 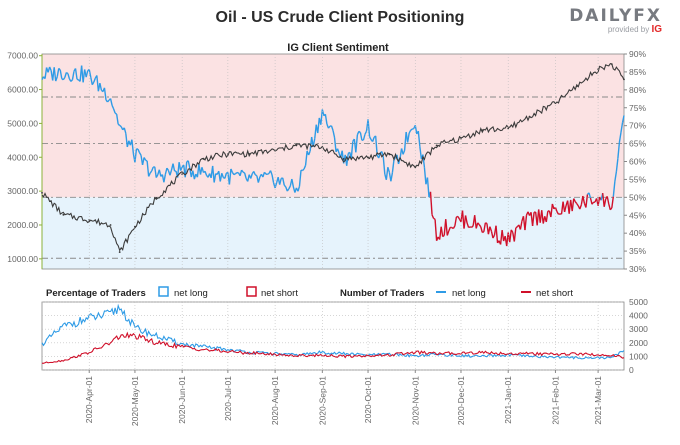 I want to click on x-tick-label: 2020-Jun-01, so click(x=182, y=400).